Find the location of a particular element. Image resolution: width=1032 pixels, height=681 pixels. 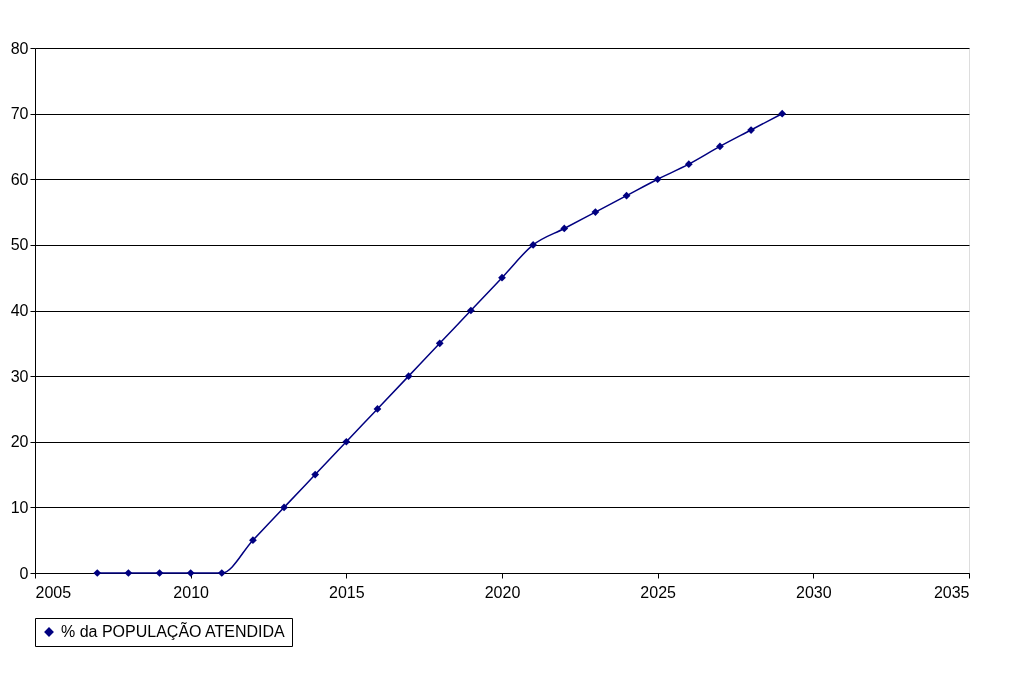

y-tick-label: 10 is located at coordinates (19, 507).